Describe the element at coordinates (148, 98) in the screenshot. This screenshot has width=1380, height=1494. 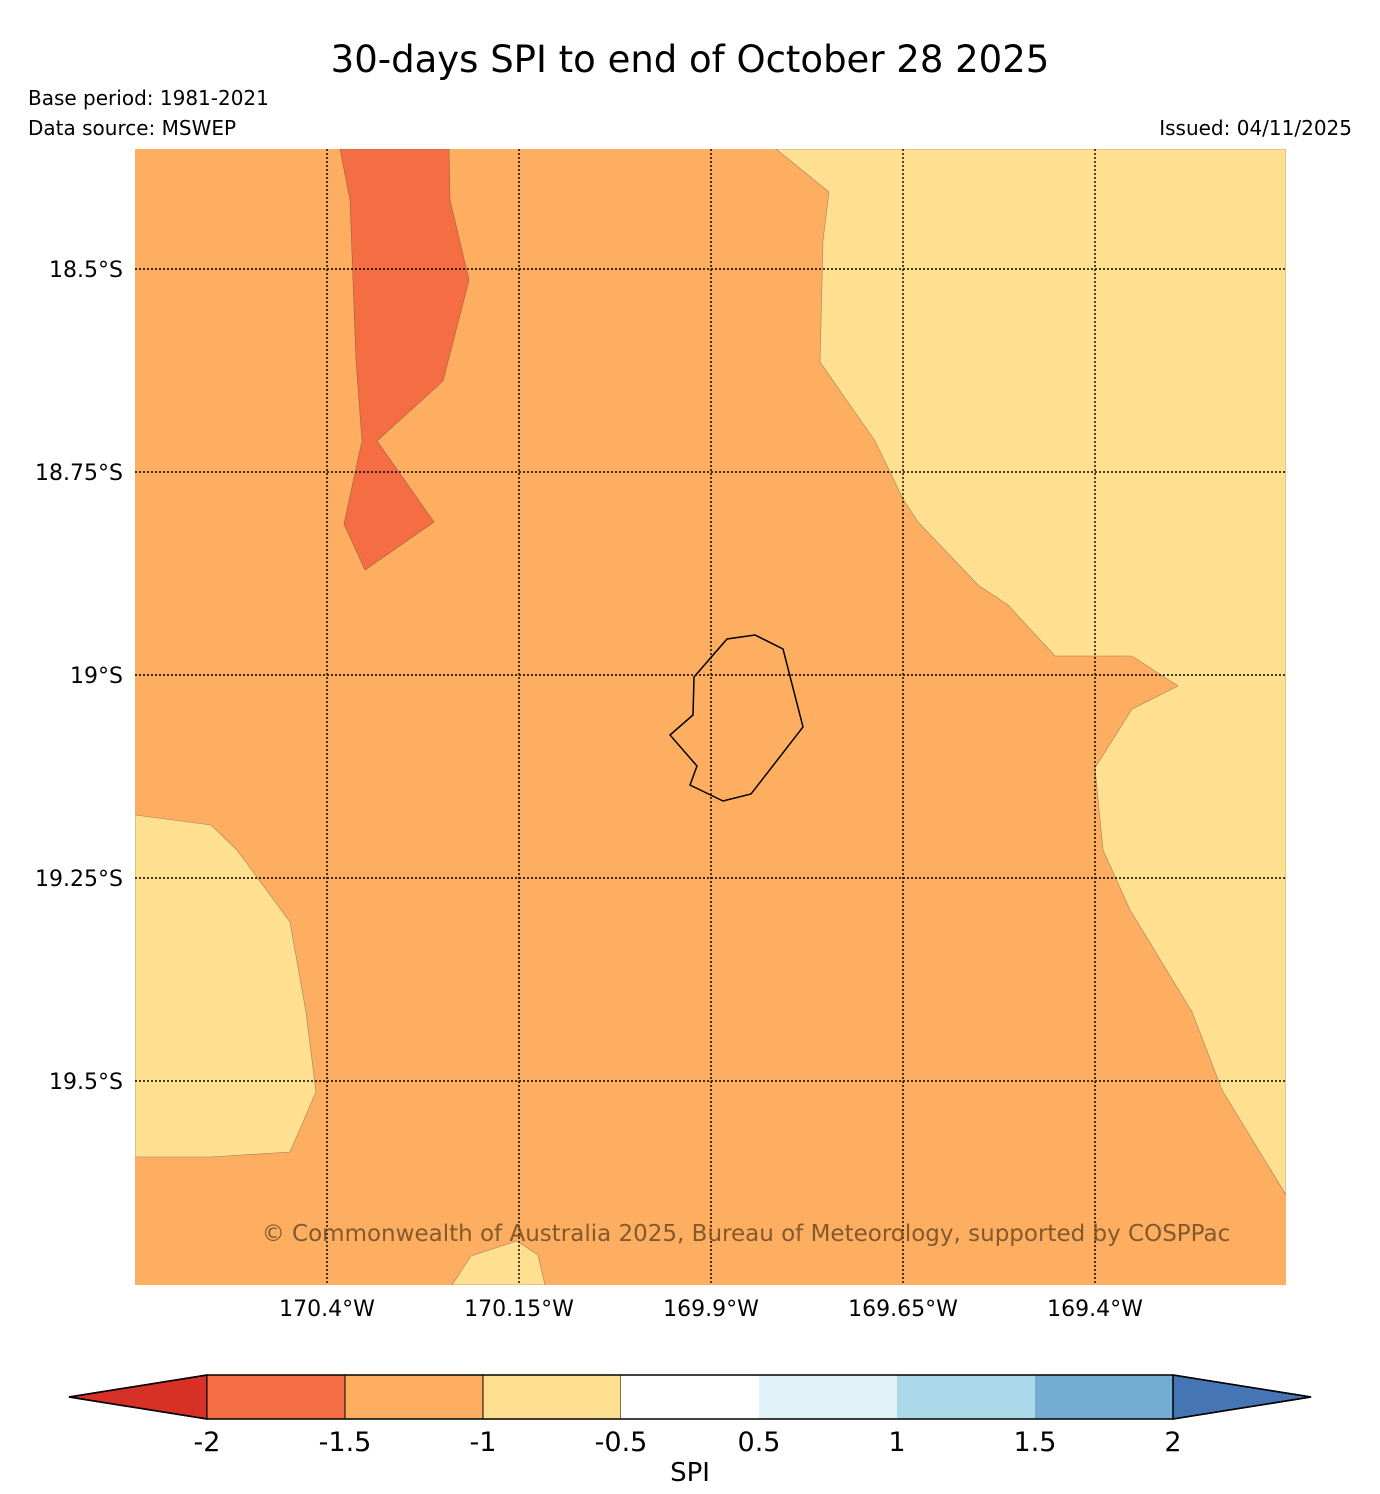
I see `base-period: Base period: 1981-2021` at that location.